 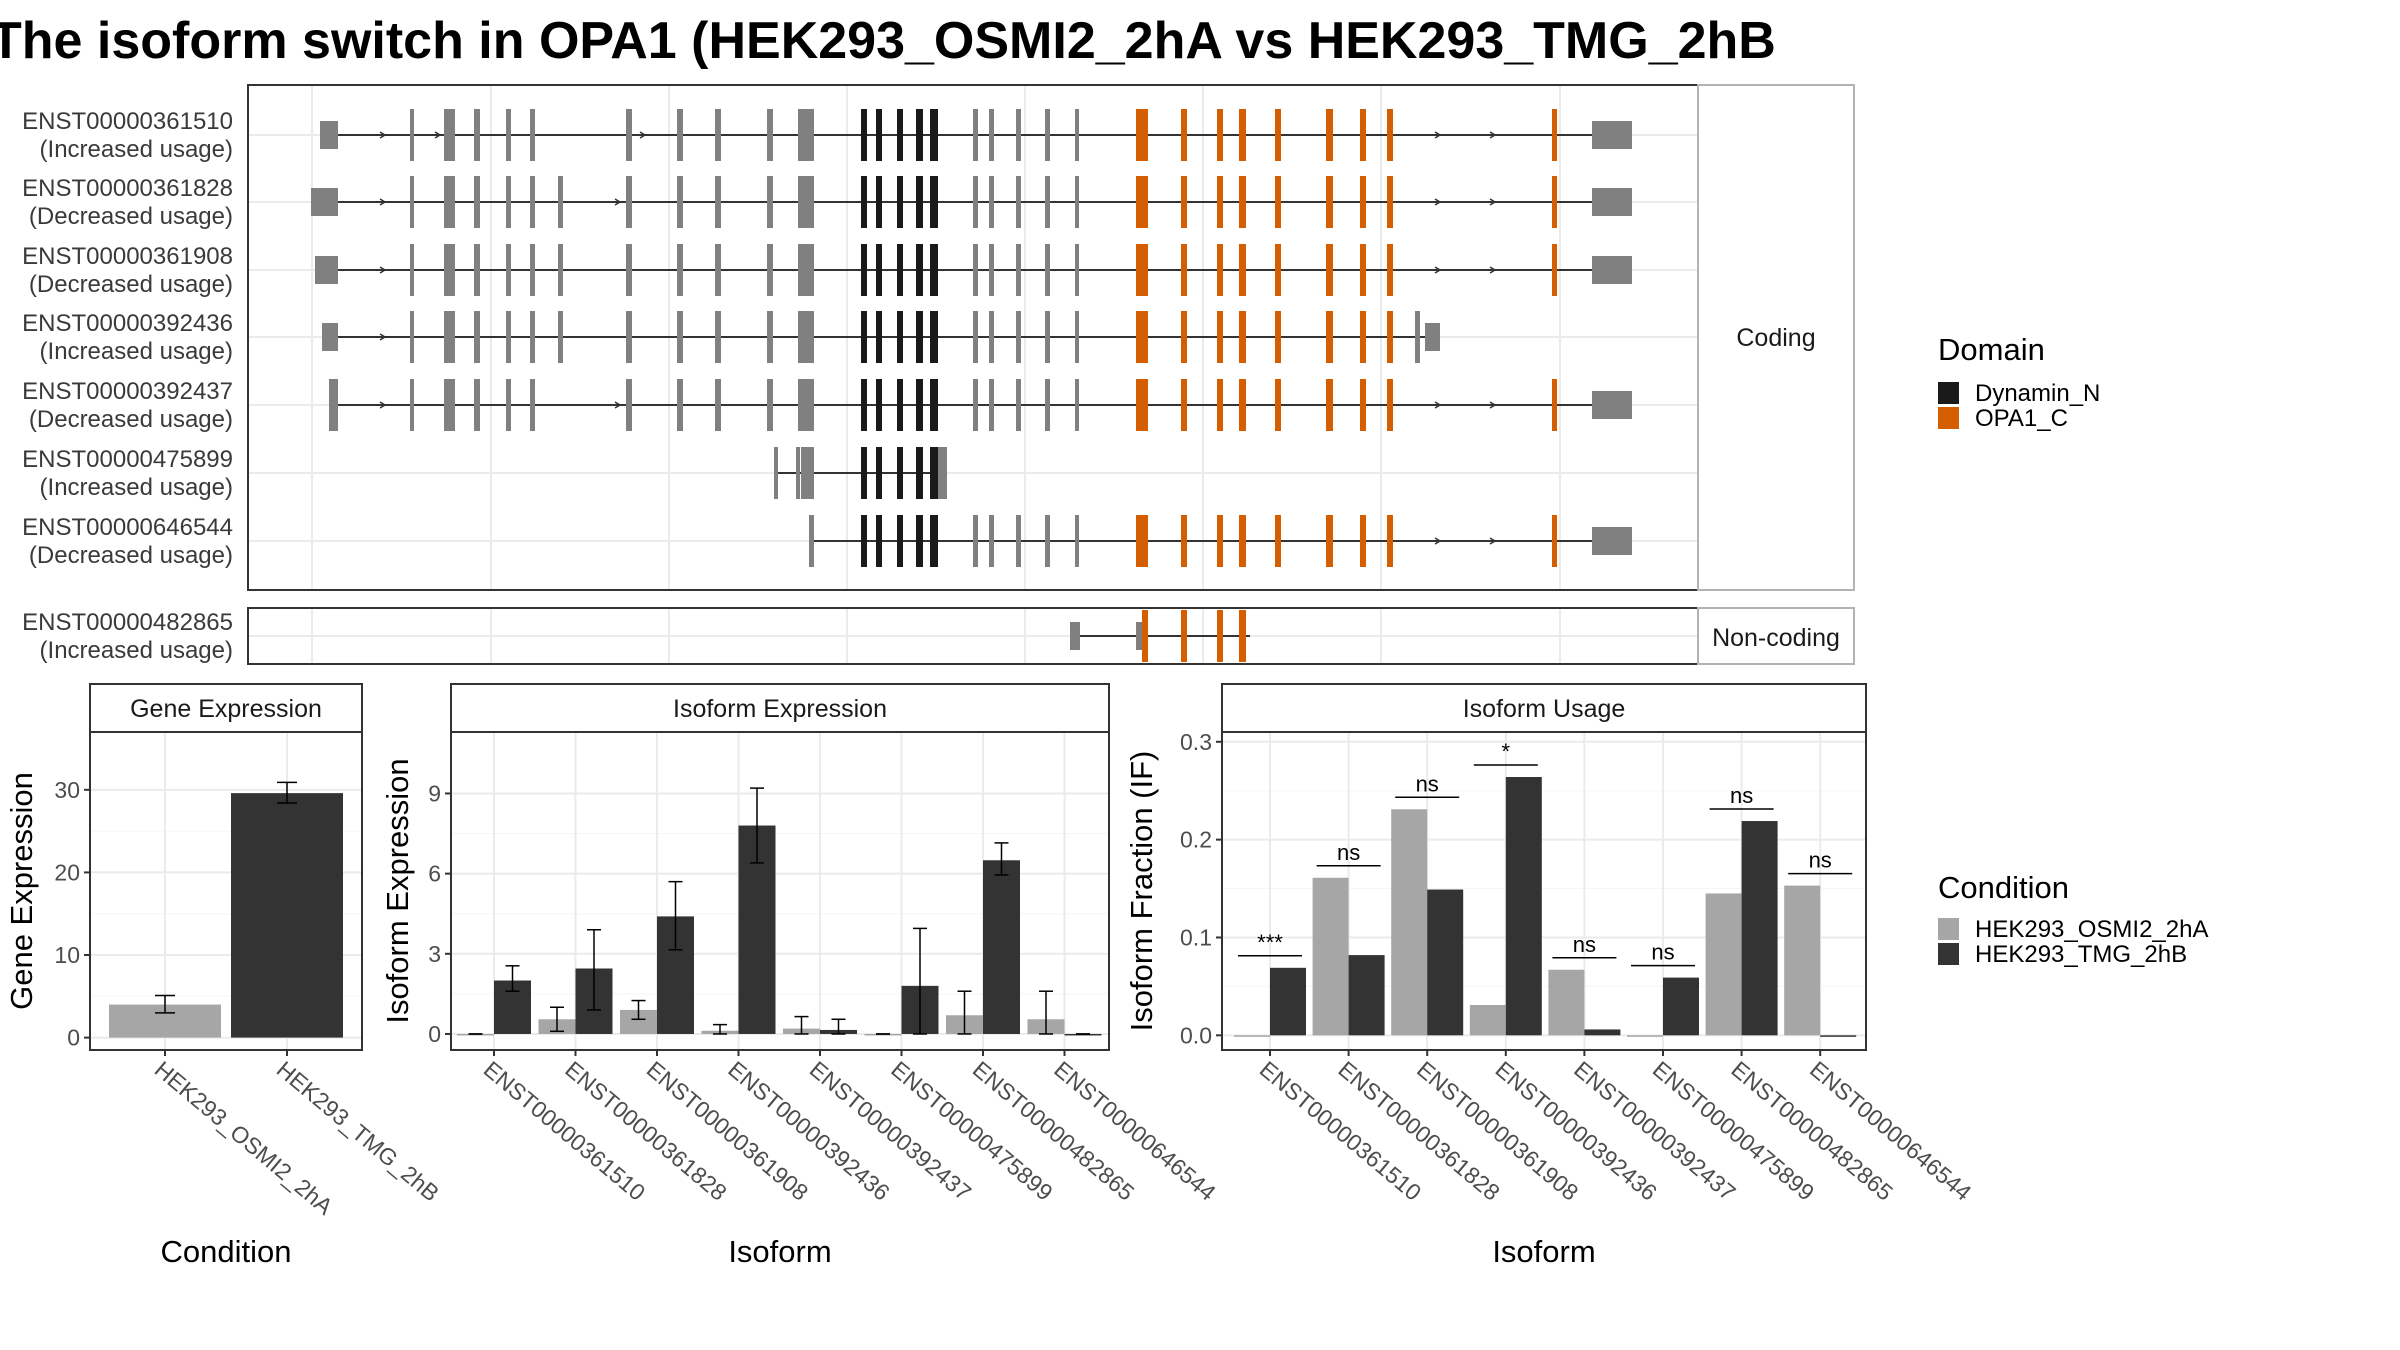 I want to click on noncoding-panel-strip, so click(x=1776, y=636).